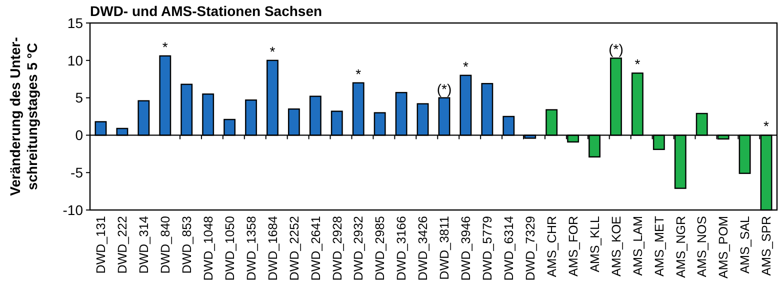  What do you see at coordinates (229, 248) in the screenshot?
I see `x-tick-label: DWD_1050` at bounding box center [229, 248].